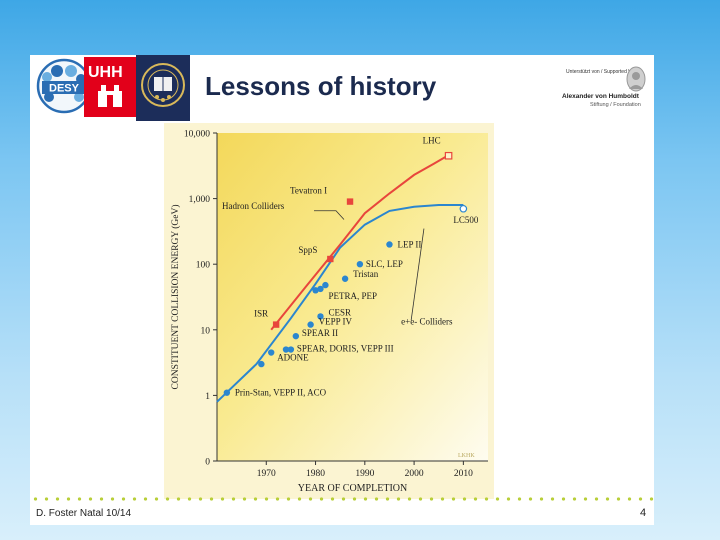 Image resolution: width=720 pixels, height=540 pixels. Describe the element at coordinates (364, 474) in the screenshot. I see `x-tick-label: 1990` at that location.